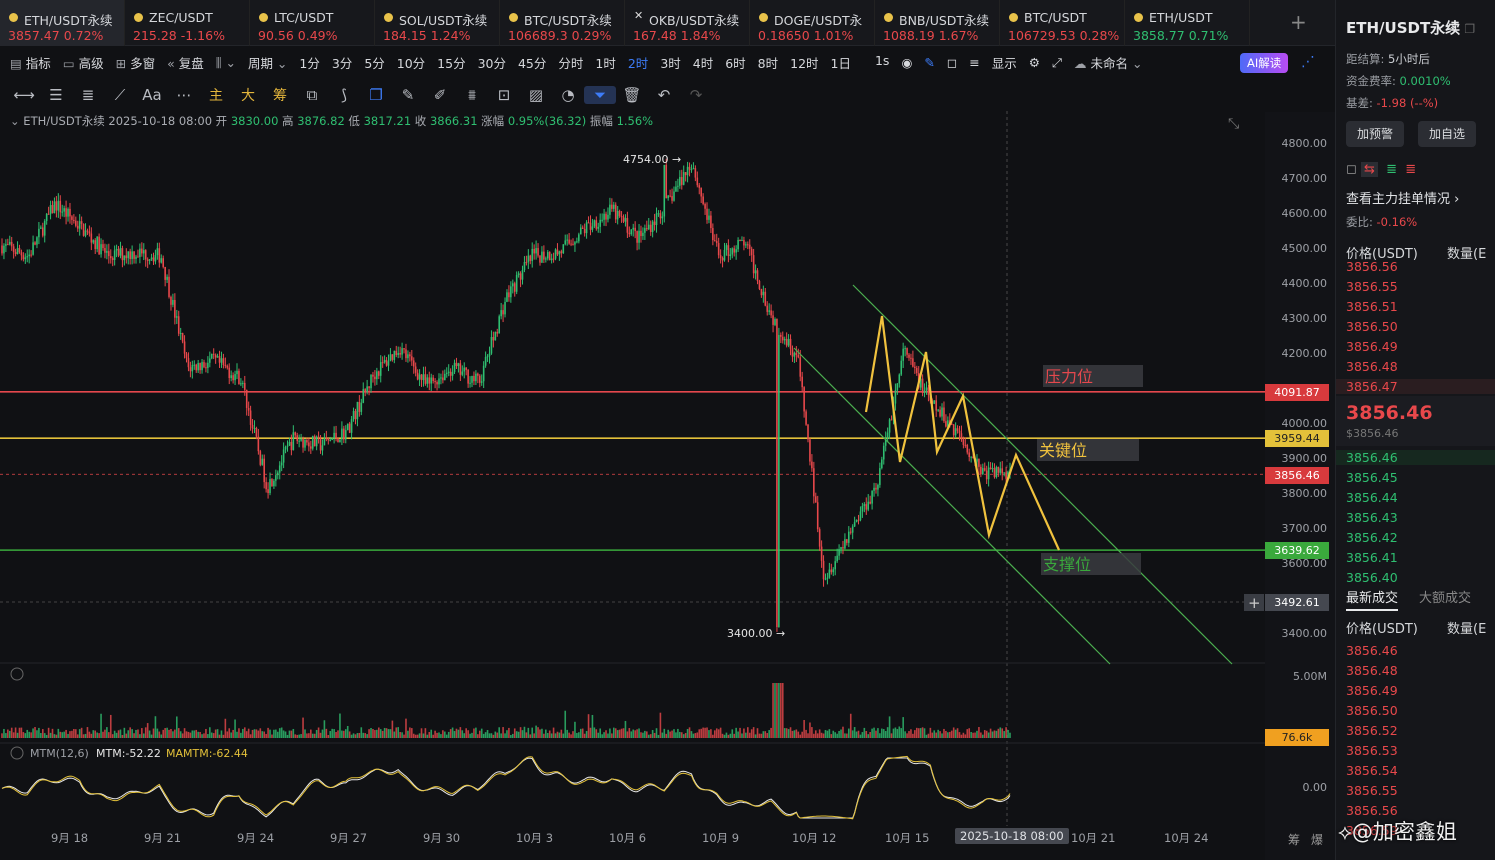  Describe the element at coordinates (696, 95) in the screenshot. I see `redo-icon: ↷` at that location.